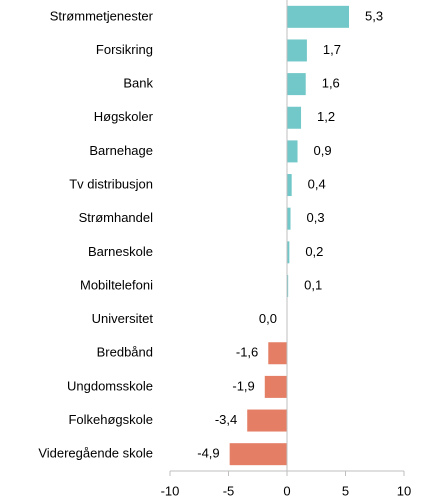  Describe the element at coordinates (123, 318) in the screenshot. I see `category-label: Universitet` at that location.